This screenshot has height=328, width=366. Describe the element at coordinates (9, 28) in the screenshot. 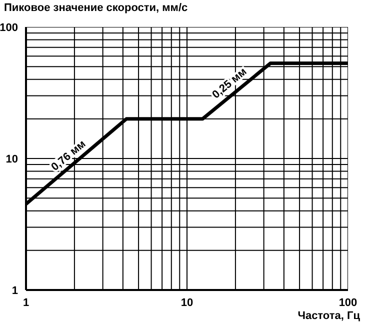

I see `y-tick-label: 100` at that location.